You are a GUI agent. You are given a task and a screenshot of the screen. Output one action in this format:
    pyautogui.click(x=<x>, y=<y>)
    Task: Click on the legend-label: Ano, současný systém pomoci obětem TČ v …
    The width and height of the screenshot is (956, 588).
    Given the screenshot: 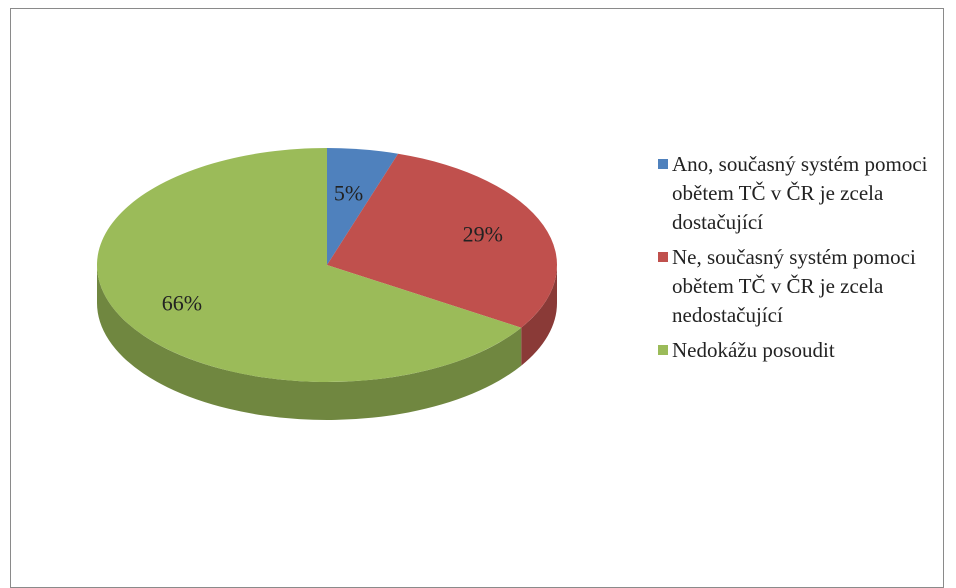 What is the action you would take?
    pyautogui.click(x=800, y=193)
    